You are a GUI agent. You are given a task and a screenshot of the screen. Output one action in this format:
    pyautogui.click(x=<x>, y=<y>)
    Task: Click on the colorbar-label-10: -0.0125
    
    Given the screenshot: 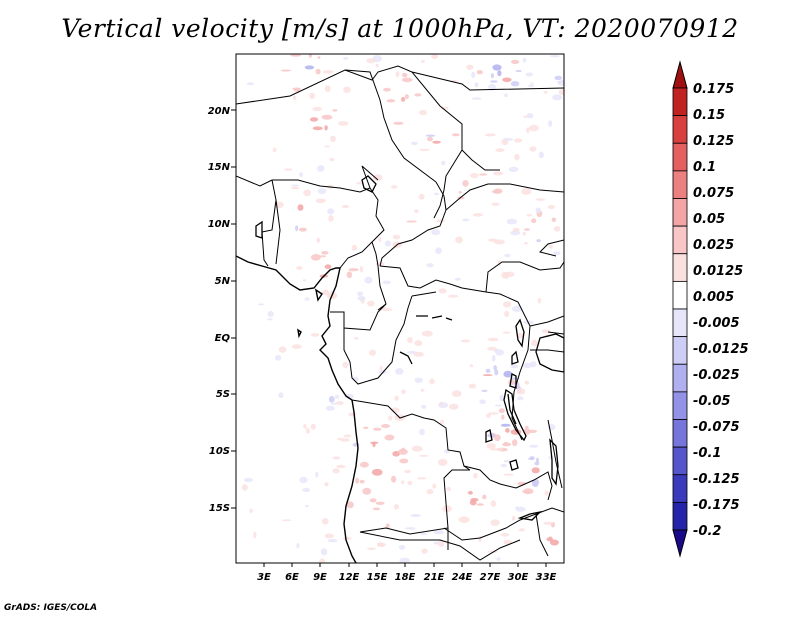 What is the action you would take?
    pyautogui.click(x=721, y=349)
    